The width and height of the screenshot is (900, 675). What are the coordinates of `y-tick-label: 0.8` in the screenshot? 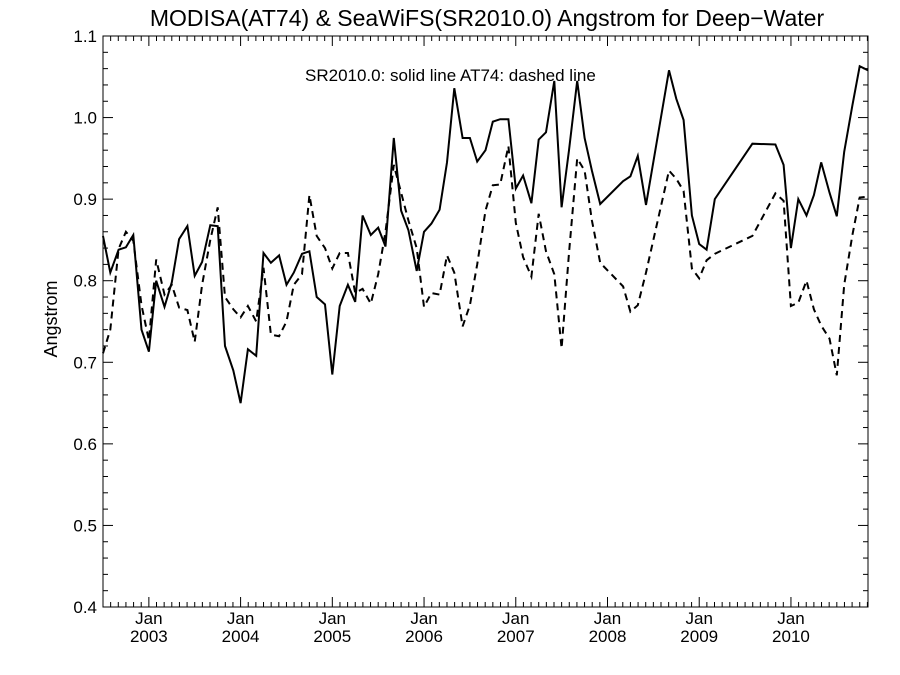 It's located at (85, 281).